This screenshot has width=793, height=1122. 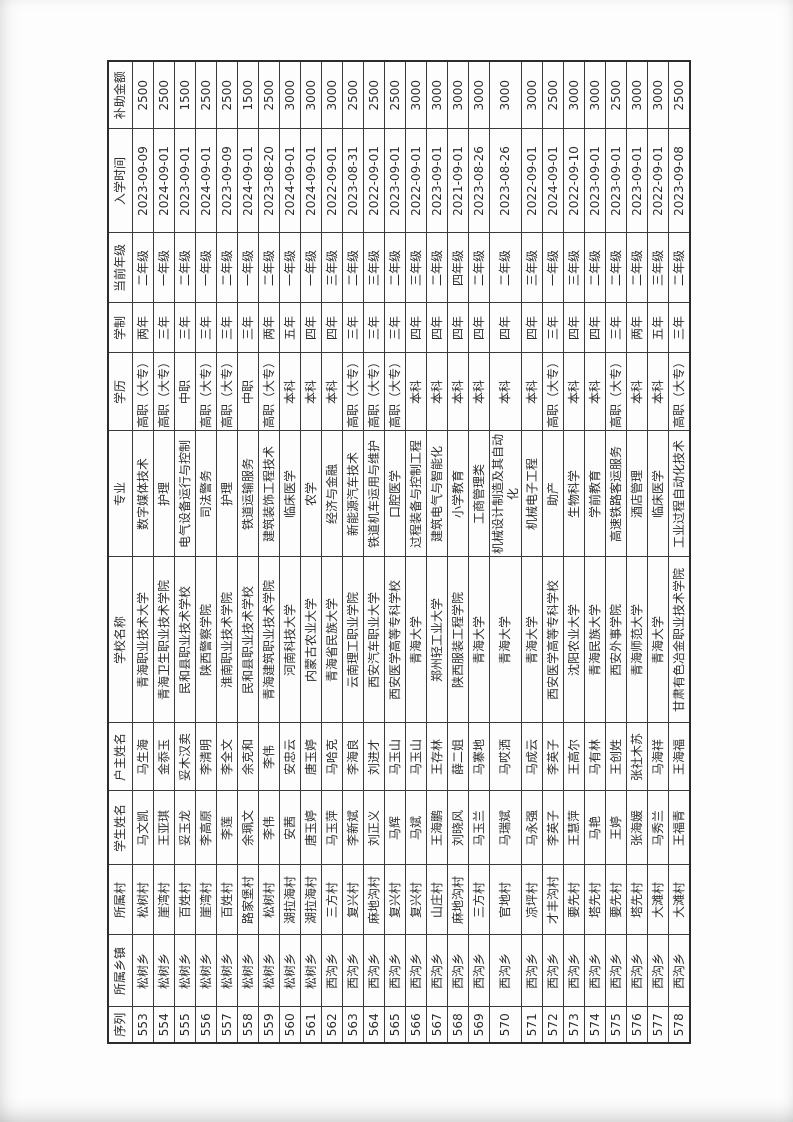 I want to click on column-header: 学校名称, so click(x=120, y=640).